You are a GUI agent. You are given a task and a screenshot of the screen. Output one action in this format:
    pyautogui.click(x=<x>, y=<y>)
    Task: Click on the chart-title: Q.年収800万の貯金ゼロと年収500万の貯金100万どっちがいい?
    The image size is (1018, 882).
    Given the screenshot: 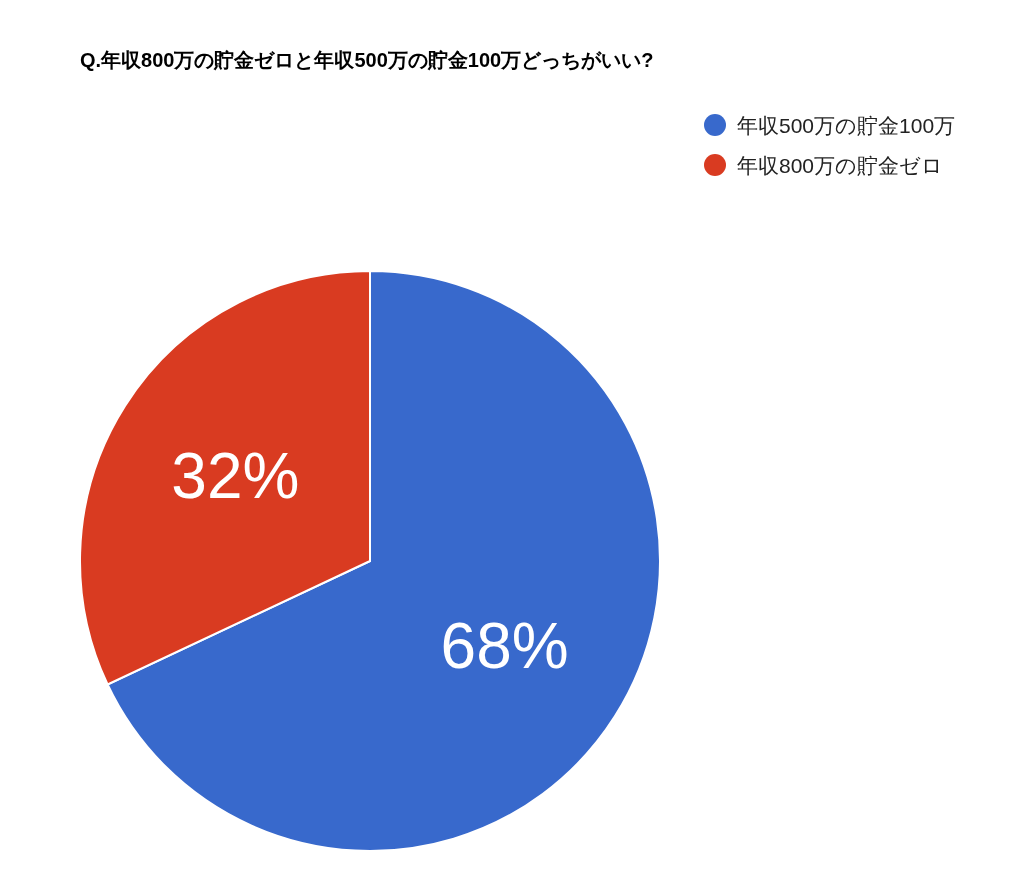 What is the action you would take?
    pyautogui.click(x=367, y=60)
    